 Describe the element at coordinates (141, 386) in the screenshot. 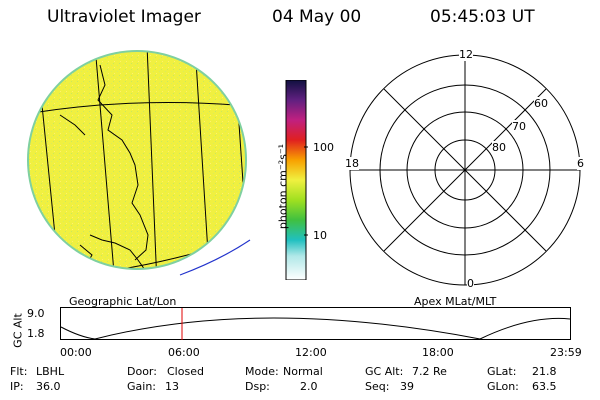

I see `gain-label: Gain:` at that location.